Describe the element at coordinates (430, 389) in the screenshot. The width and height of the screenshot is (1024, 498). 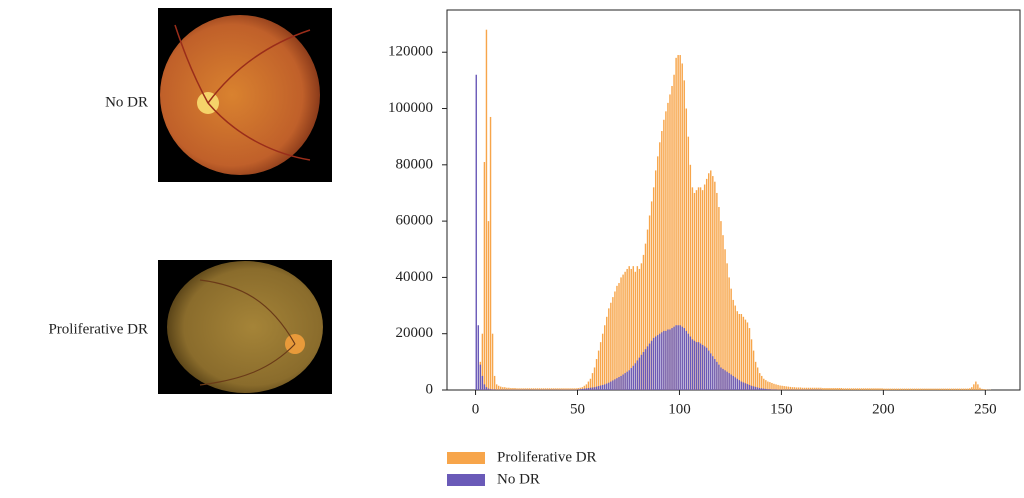
I see `y-tick-label: 0` at that location.